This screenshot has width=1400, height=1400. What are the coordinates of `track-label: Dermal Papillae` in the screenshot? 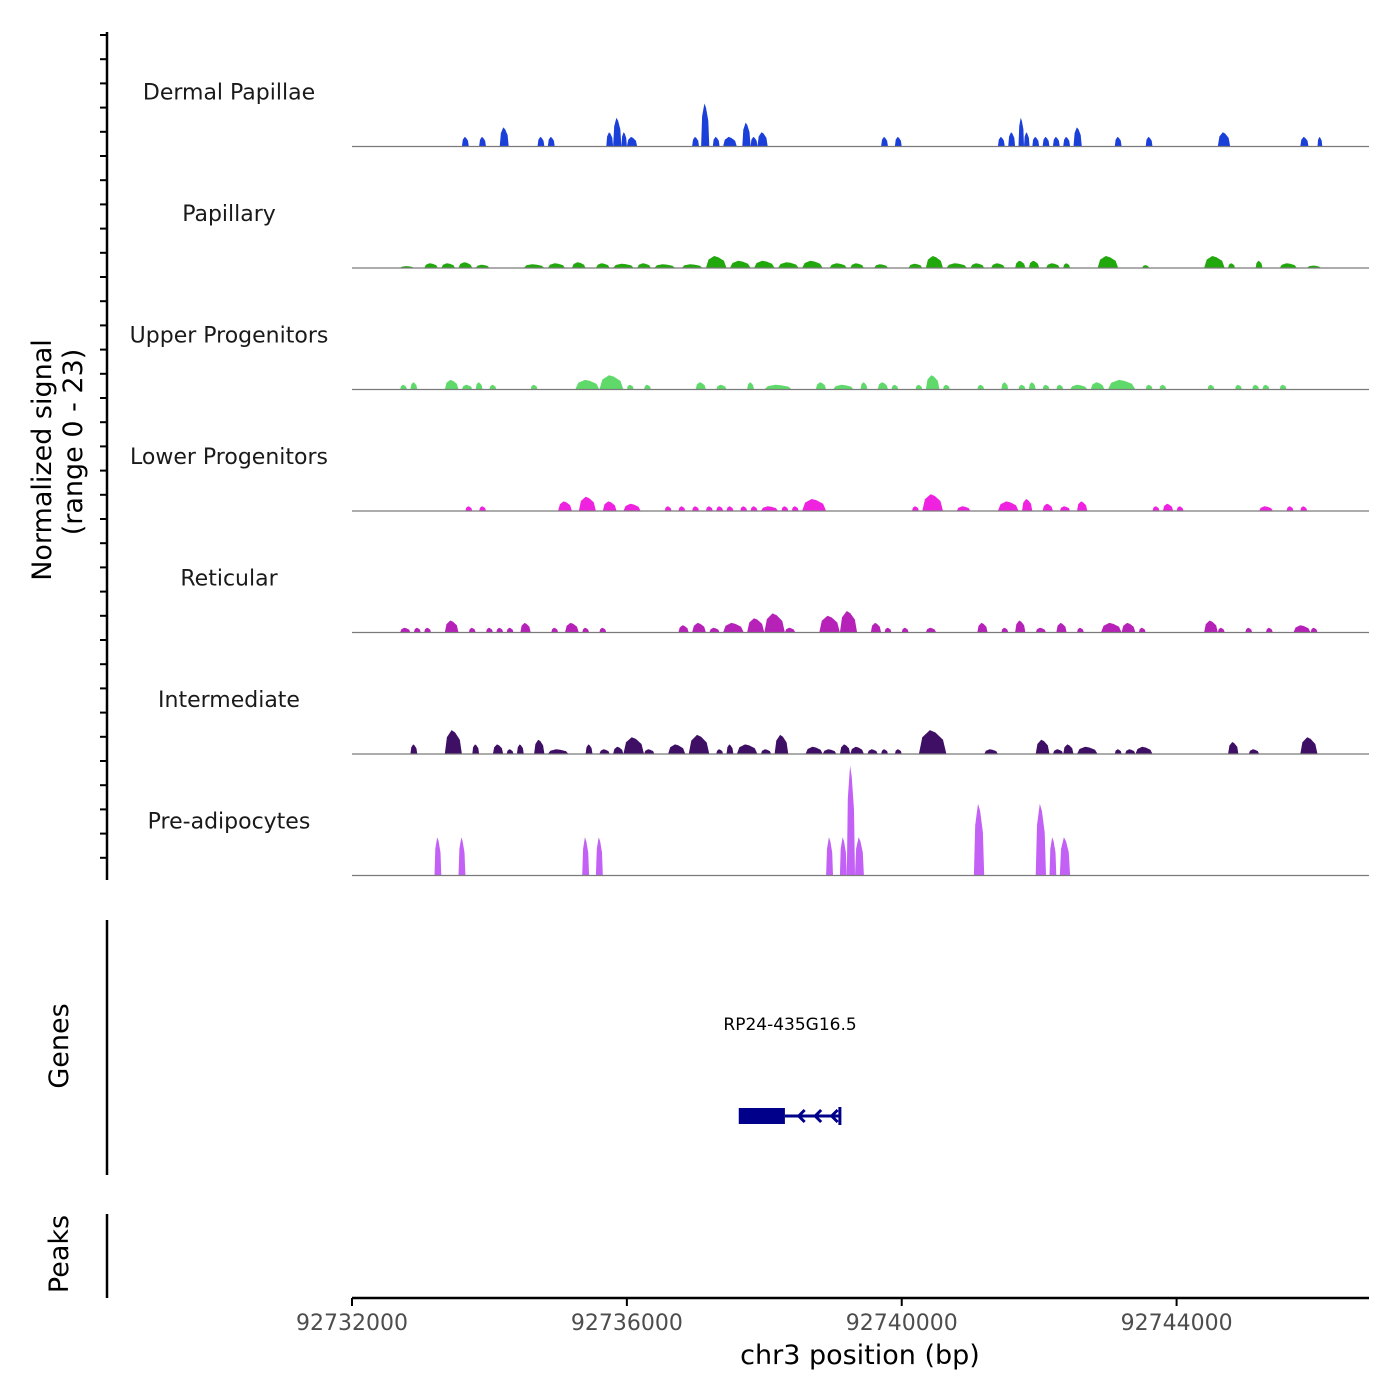 It's located at (229, 93).